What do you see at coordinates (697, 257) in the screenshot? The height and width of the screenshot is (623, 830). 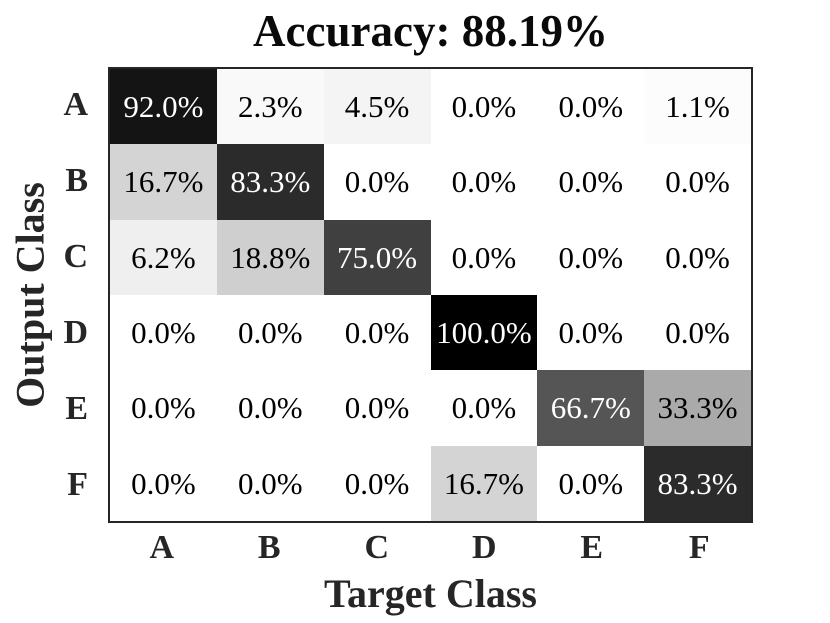 I see `matrix-cell-CF: 0.0%` at bounding box center [697, 257].